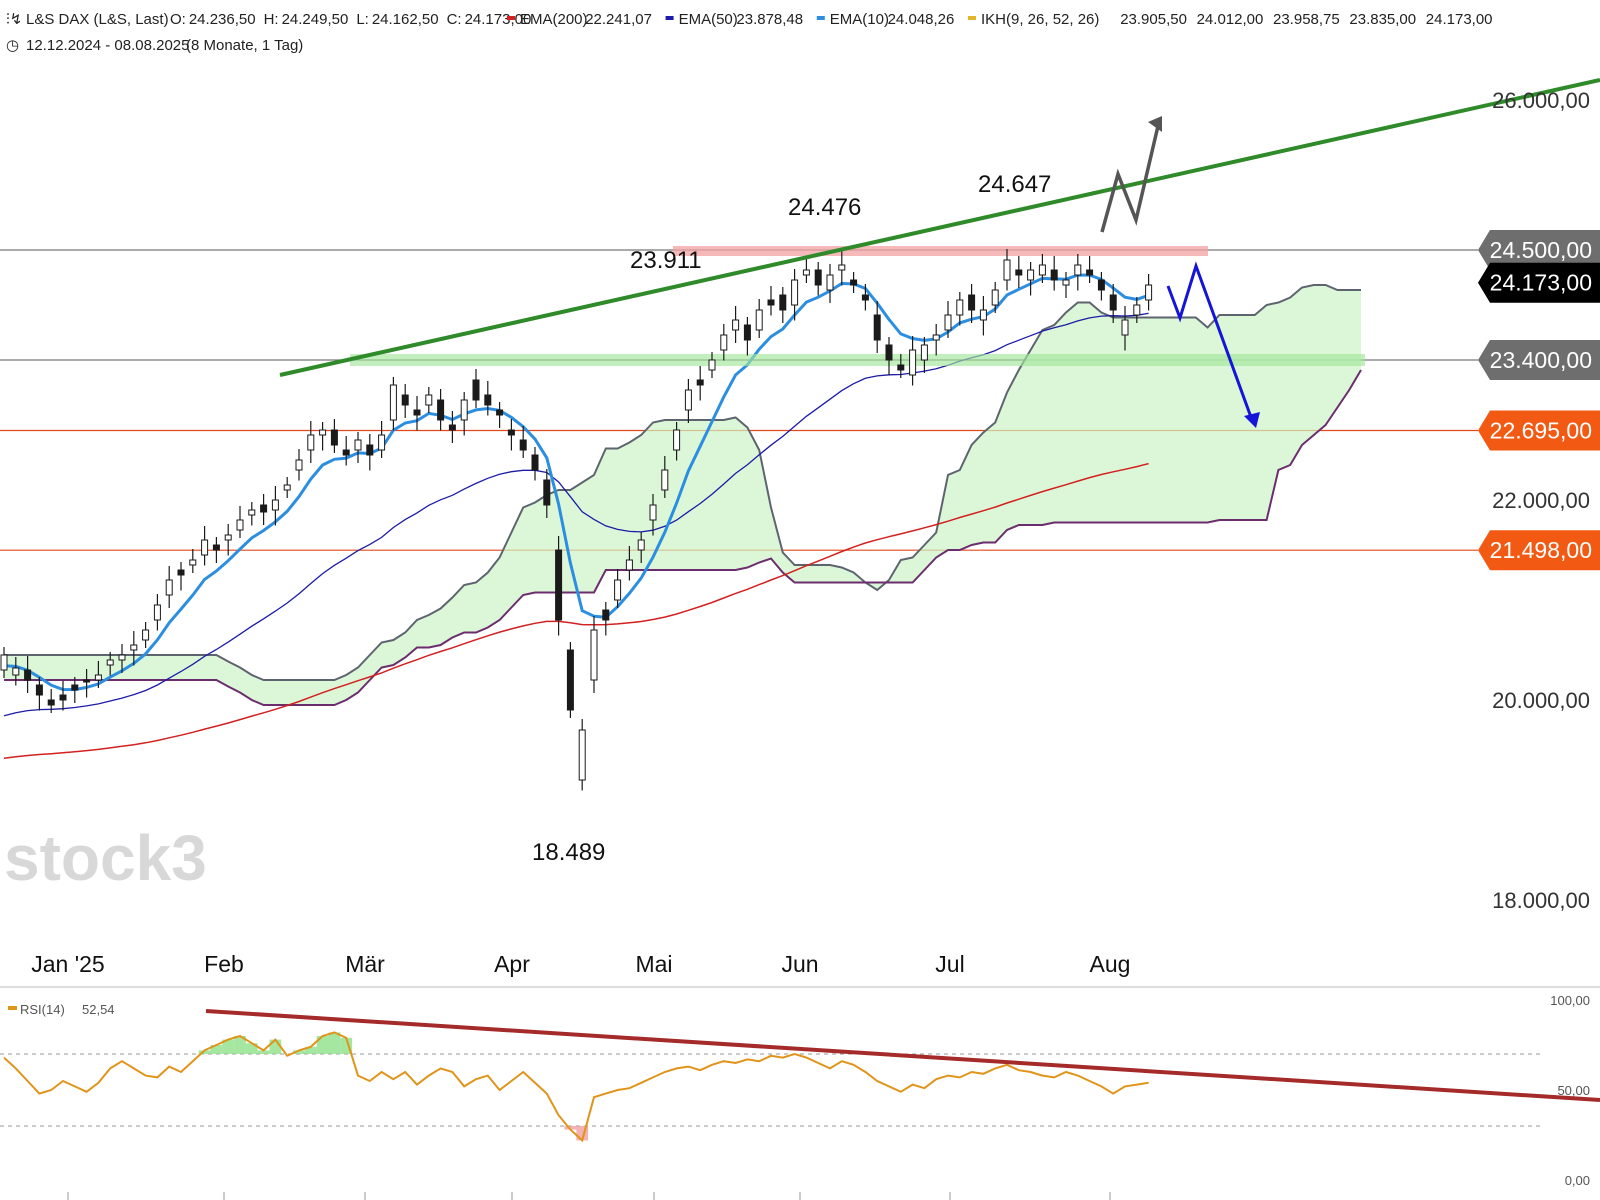 The width and height of the screenshot is (1600, 1200). What do you see at coordinates (859, 19) in the screenshot?
I see `indicator-name: EMA(10)` at bounding box center [859, 19].